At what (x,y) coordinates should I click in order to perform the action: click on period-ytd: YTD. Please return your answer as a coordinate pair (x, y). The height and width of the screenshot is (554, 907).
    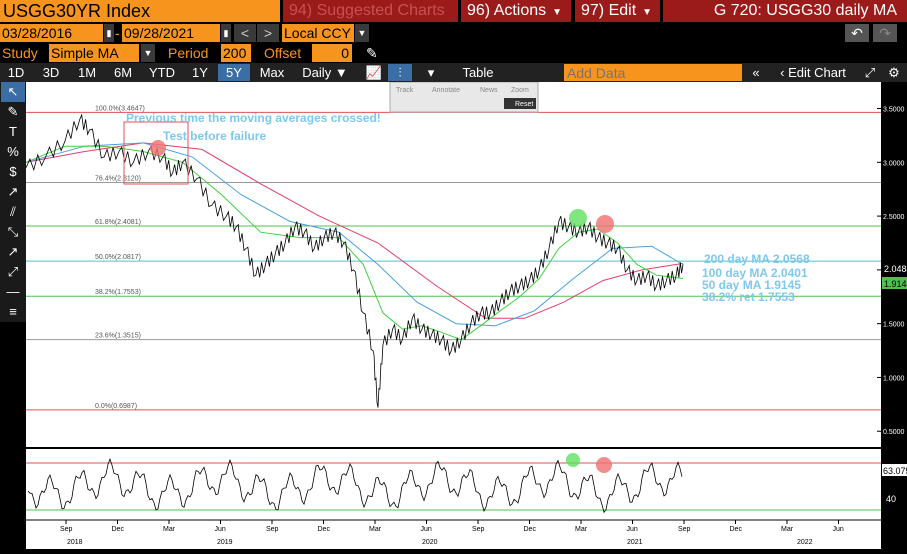
    Looking at the image, I should click on (162, 72).